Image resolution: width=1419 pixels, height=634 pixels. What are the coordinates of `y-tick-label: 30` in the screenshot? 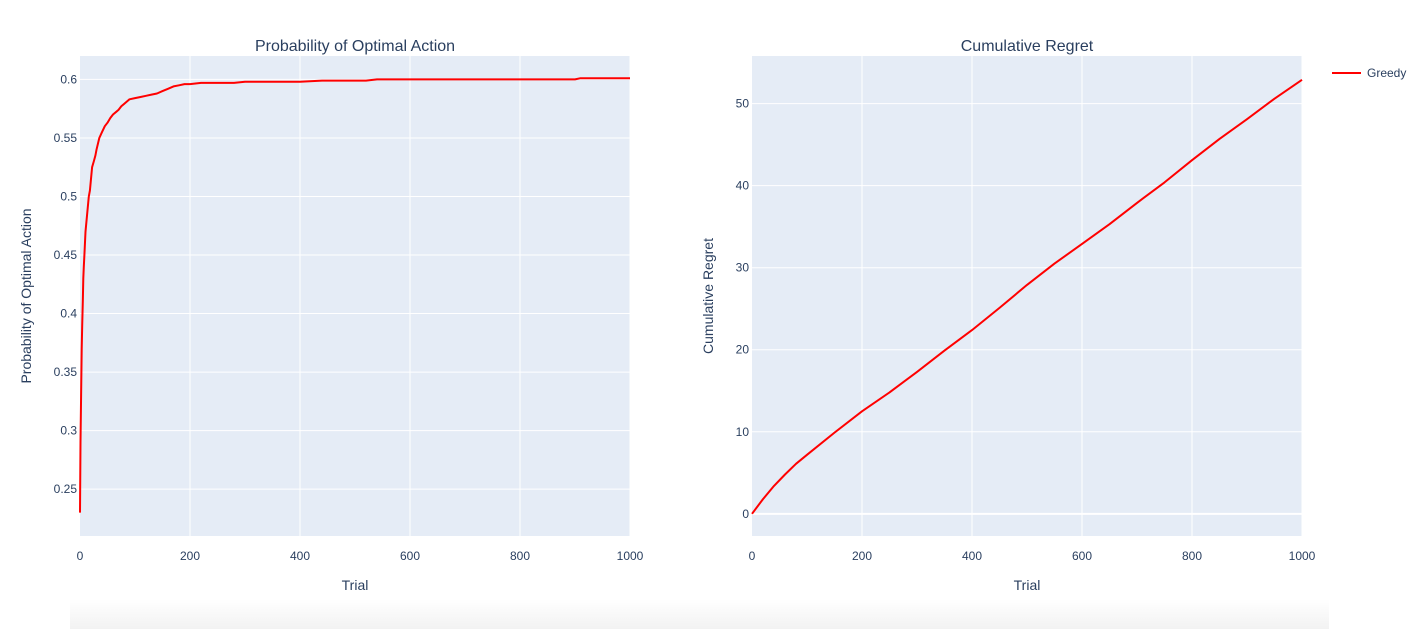 It's located at (743, 268).